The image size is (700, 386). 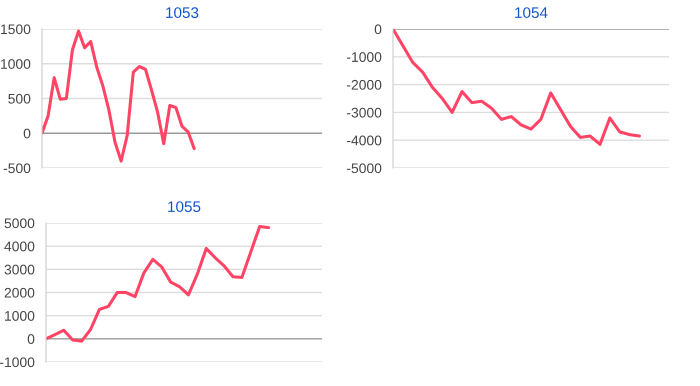 What do you see at coordinates (364, 168) in the screenshot?
I see `y-tick-label: -5000` at bounding box center [364, 168].